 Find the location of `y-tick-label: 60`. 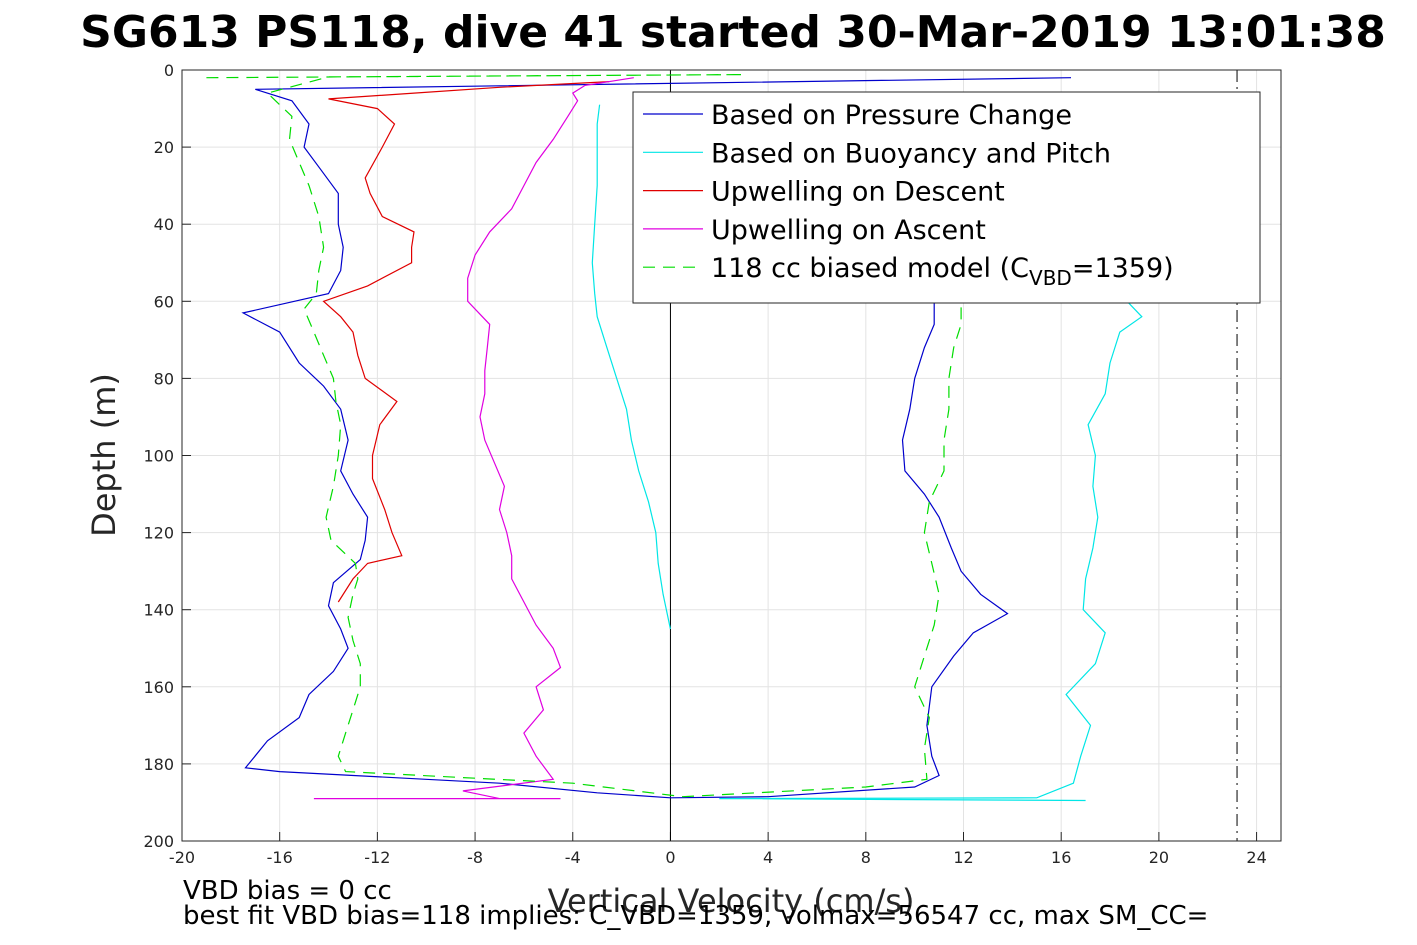

y-tick-label: 60 is located at coordinates (164, 301).